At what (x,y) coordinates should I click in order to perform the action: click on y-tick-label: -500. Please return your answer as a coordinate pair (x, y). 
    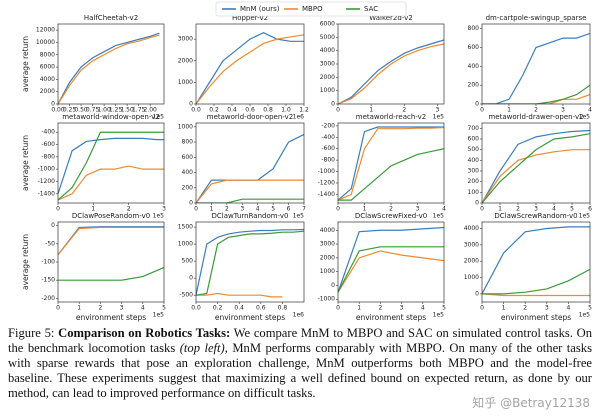
    Looking at the image, I should click on (186, 295).